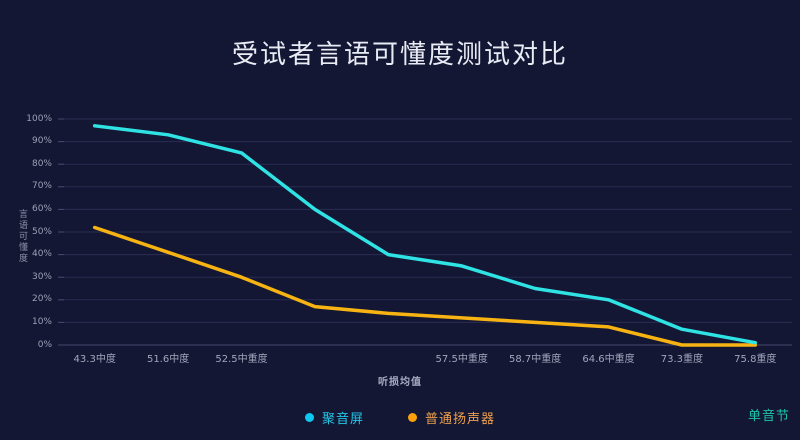 The image size is (800, 440). I want to click on legend-item-series-1: 普通扬声器, so click(451, 417).